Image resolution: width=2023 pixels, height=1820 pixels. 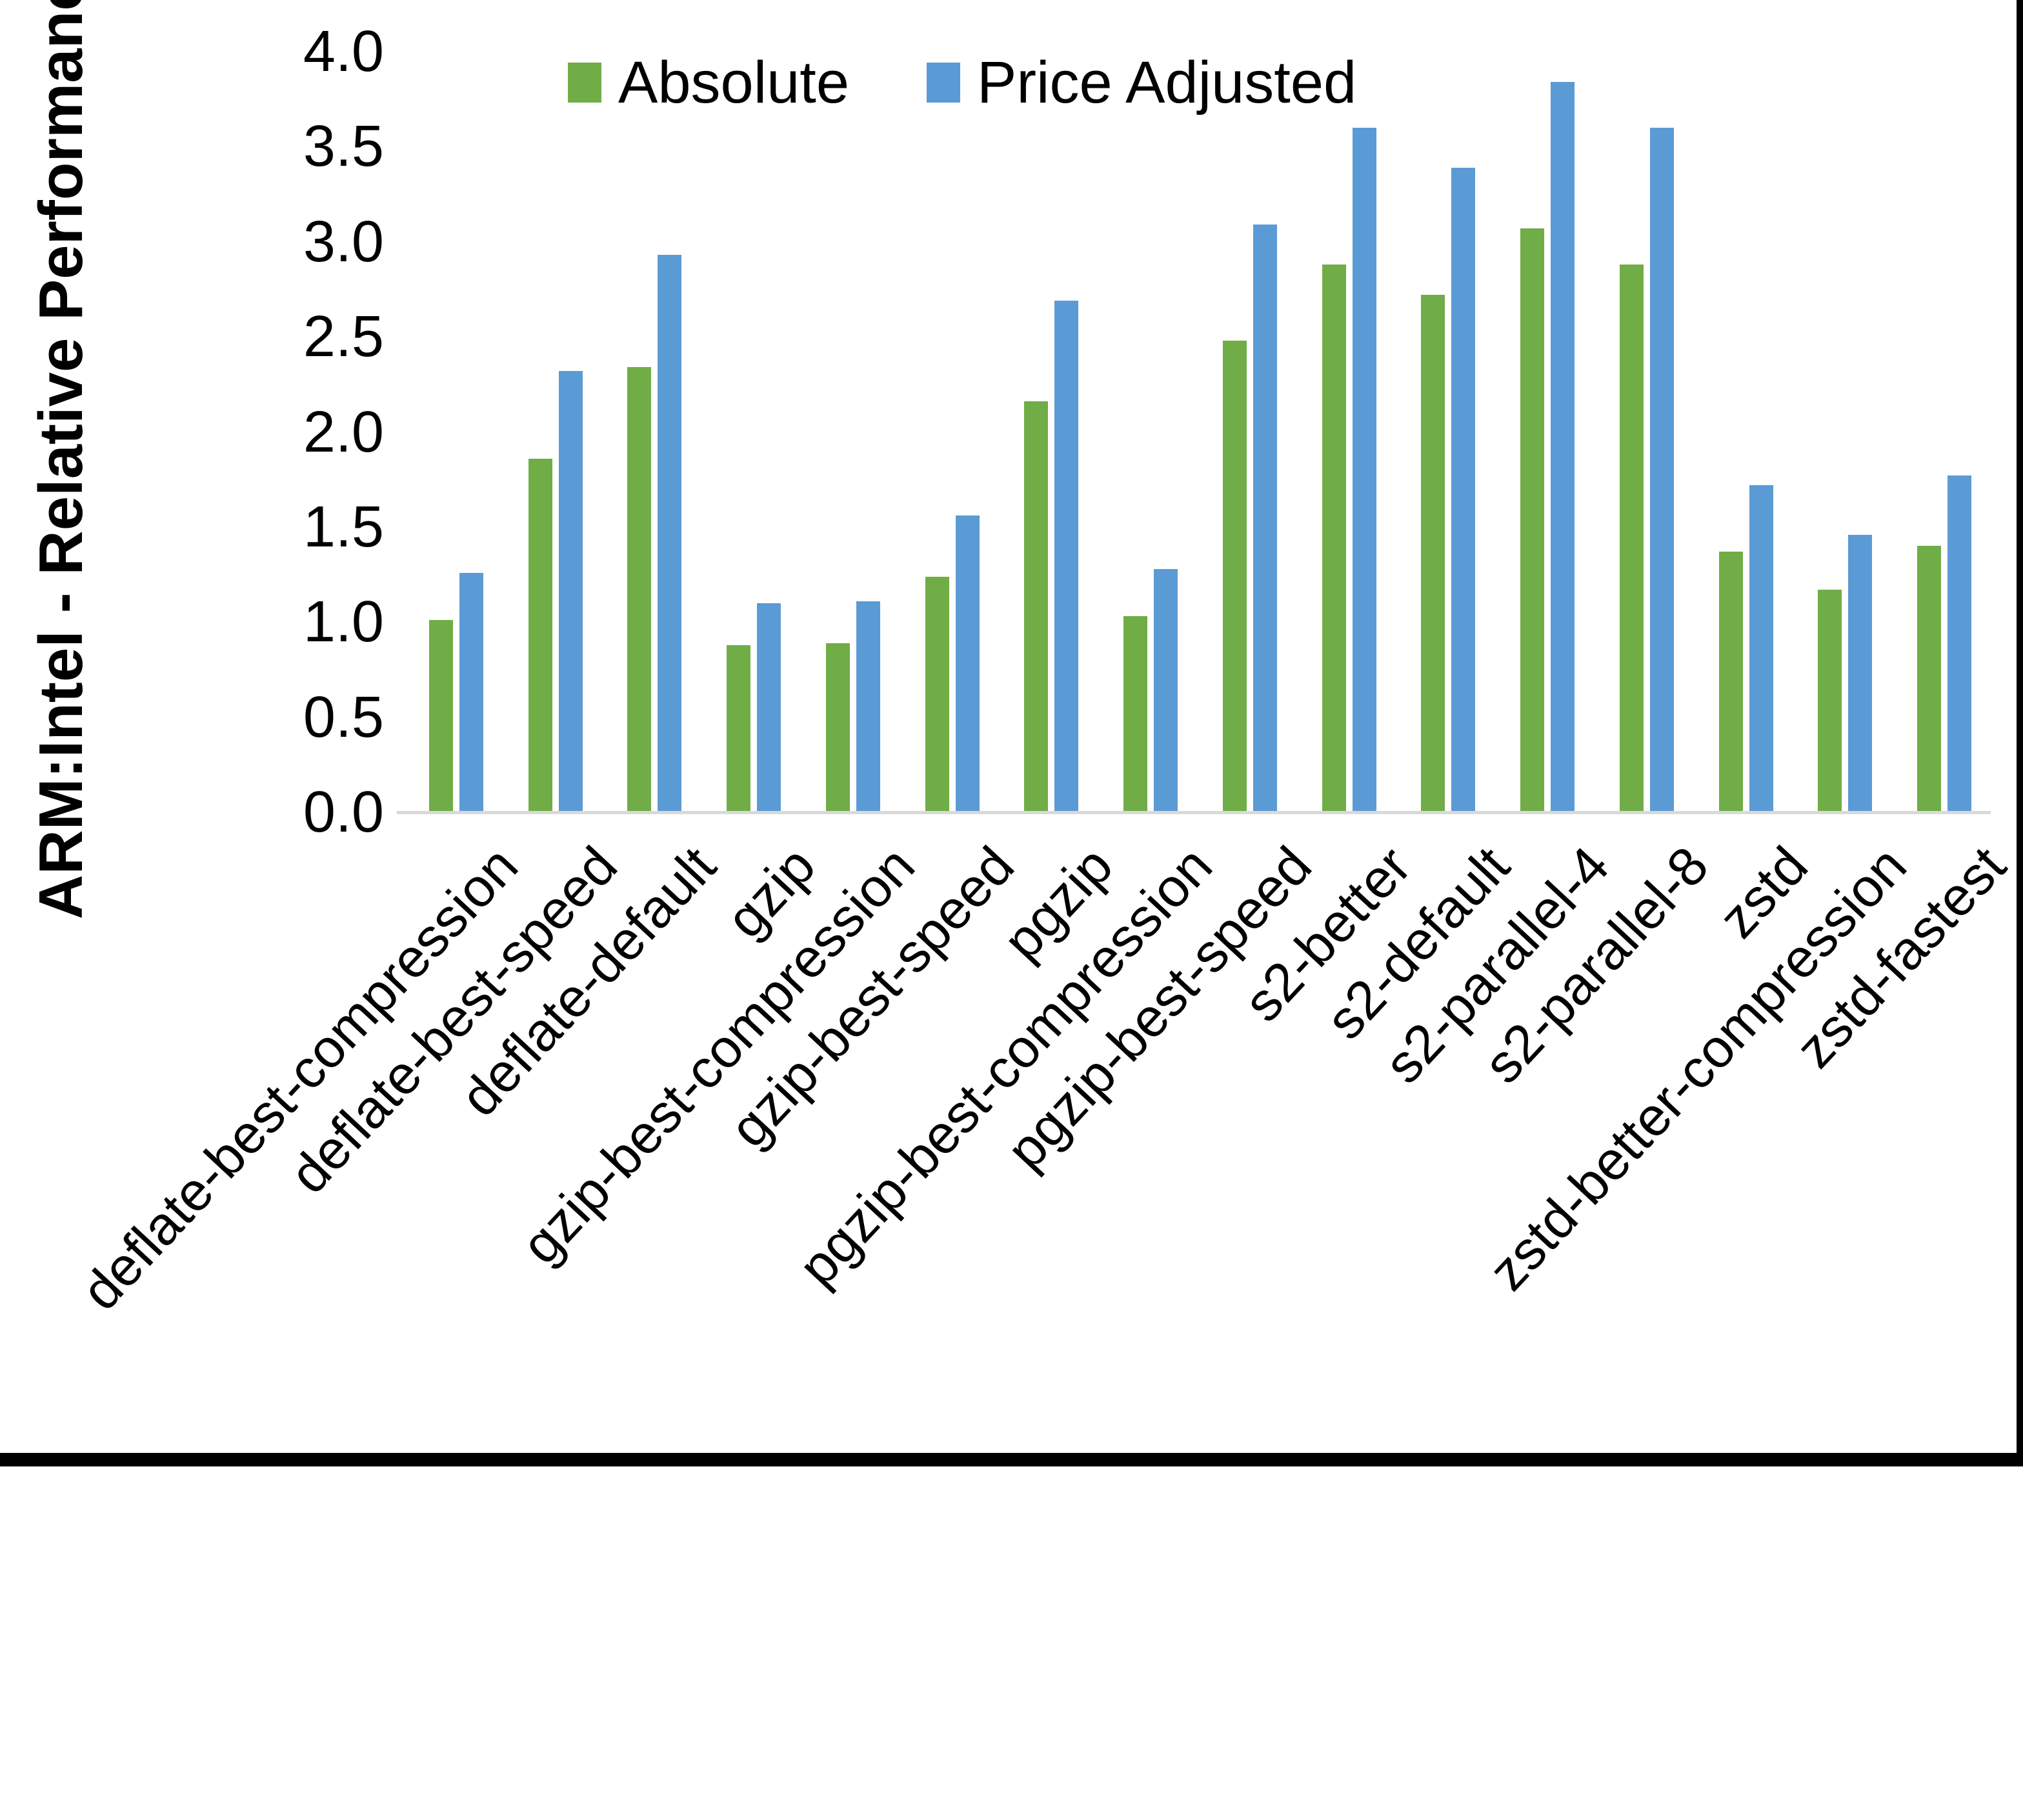 What do you see at coordinates (1929, 679) in the screenshot?
I see `bar-absolute-zstd-fastest` at bounding box center [1929, 679].